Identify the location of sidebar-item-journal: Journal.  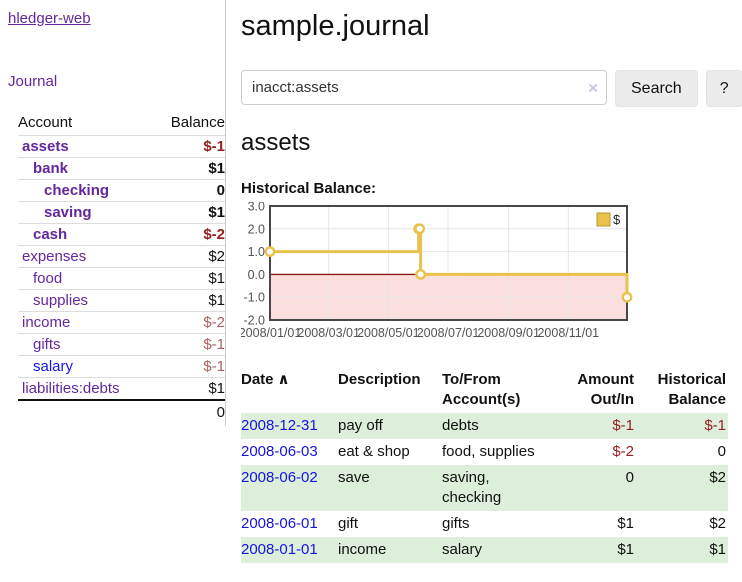
(33, 81).